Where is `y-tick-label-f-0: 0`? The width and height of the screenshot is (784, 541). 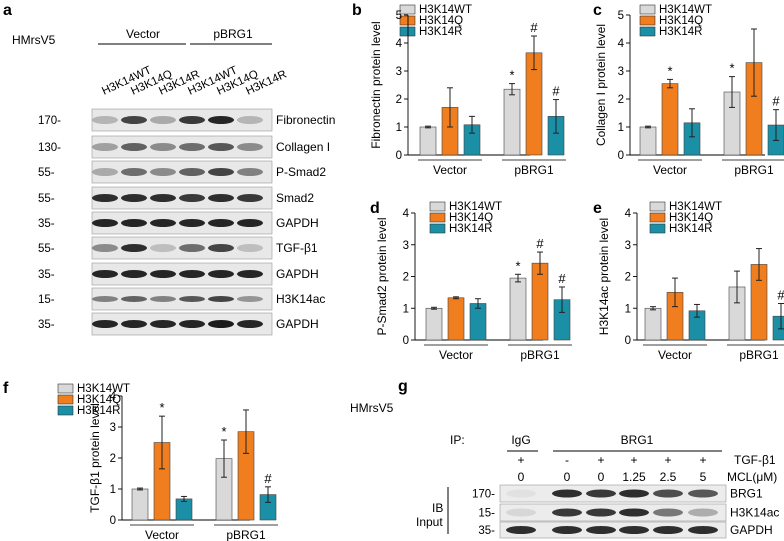
y-tick-label-f-0: 0 is located at coordinates (113, 521).